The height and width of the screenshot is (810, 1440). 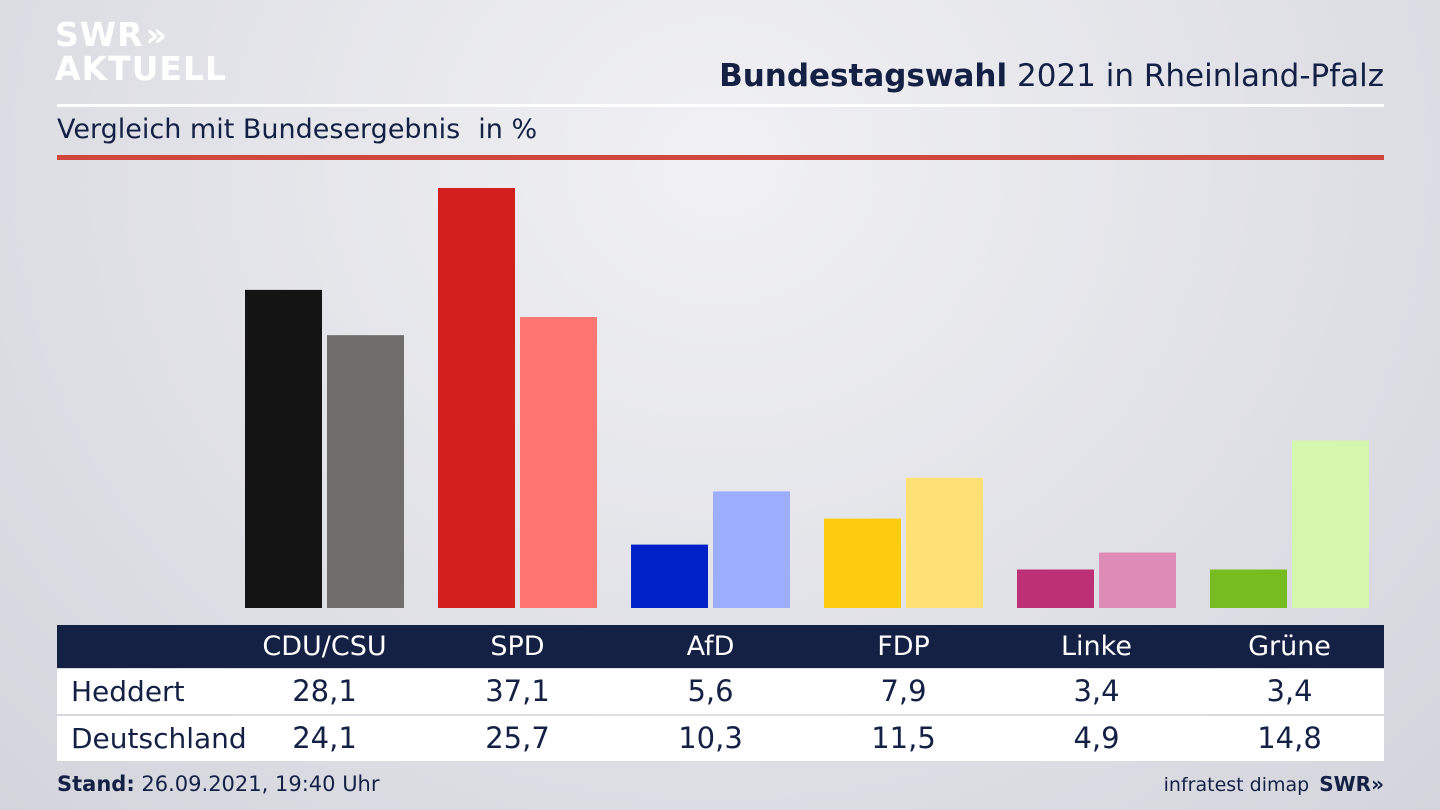 I want to click on logo-line1: SWR, so click(x=99, y=34).